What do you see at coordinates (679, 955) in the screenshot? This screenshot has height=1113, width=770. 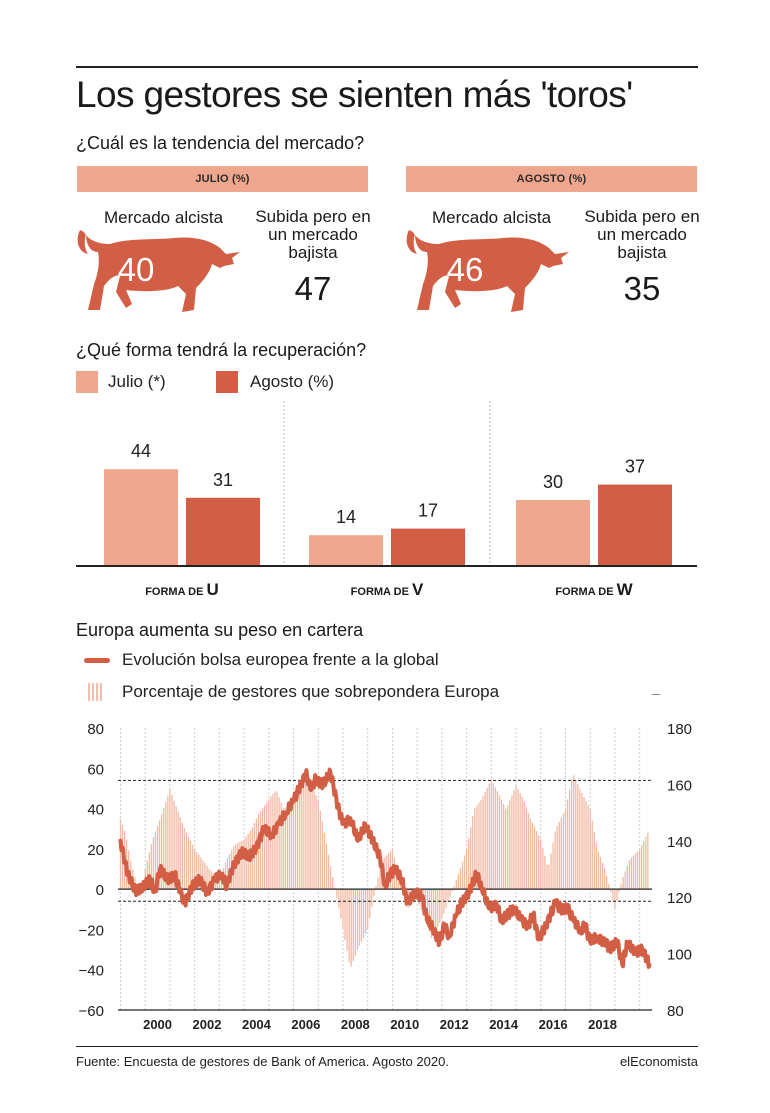 I see `y-right-tick-label: 100` at bounding box center [679, 955].